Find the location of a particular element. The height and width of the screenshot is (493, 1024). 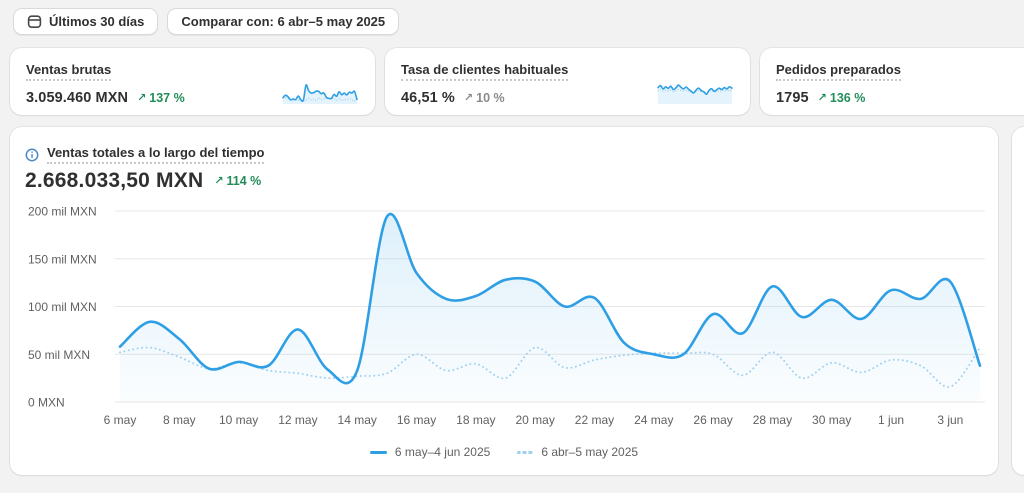

chart-total-value: 2.668.033,50 MXN is located at coordinates (114, 180).